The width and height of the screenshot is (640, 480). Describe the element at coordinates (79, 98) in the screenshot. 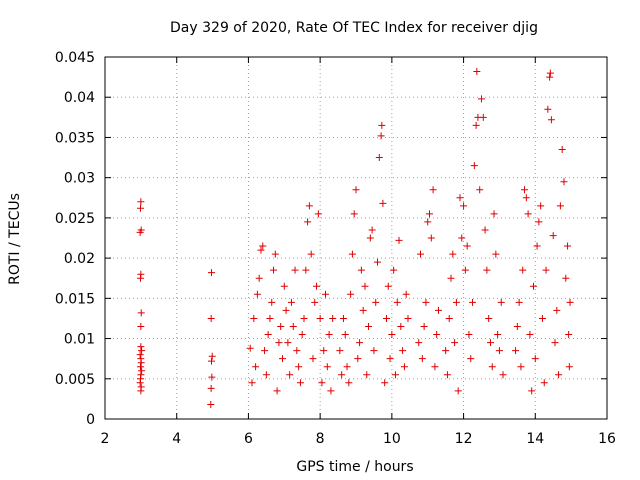

I see `y-tick-label: 0.04` at that location.